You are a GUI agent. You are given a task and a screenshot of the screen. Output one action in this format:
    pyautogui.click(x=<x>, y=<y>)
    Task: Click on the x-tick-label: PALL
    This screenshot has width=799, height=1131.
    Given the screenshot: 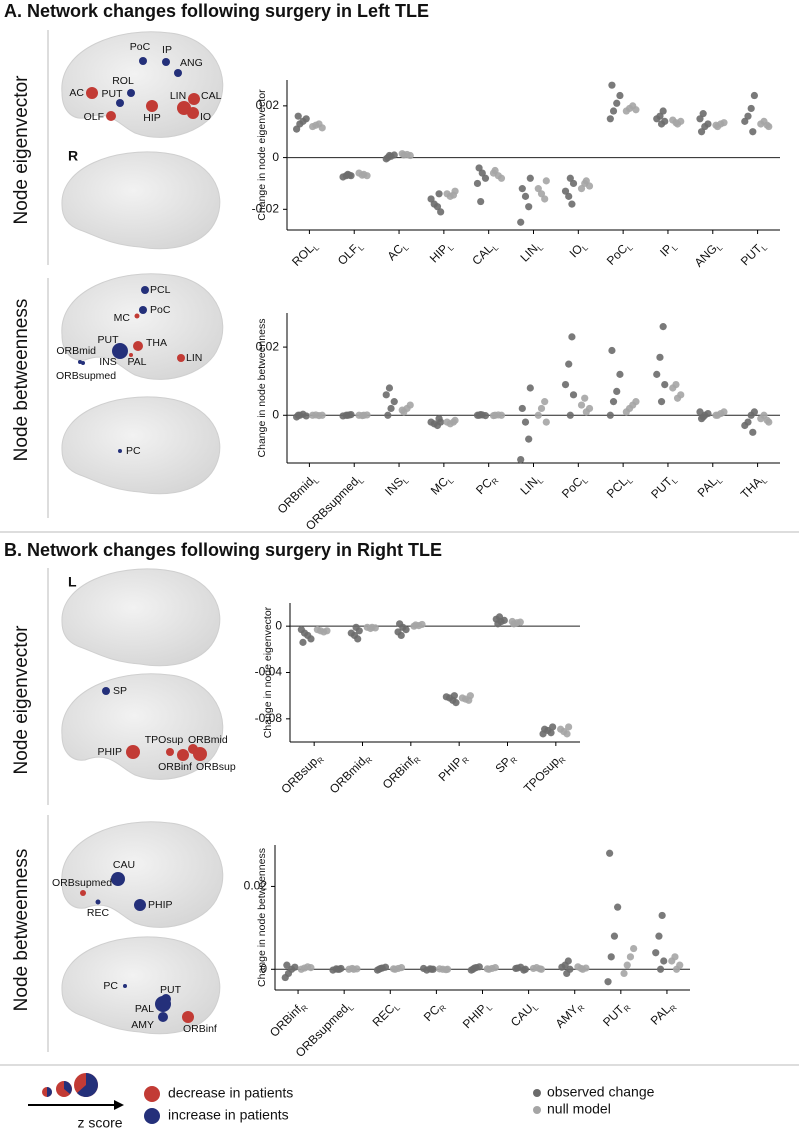 What is the action you would take?
    pyautogui.click(x=710, y=486)
    